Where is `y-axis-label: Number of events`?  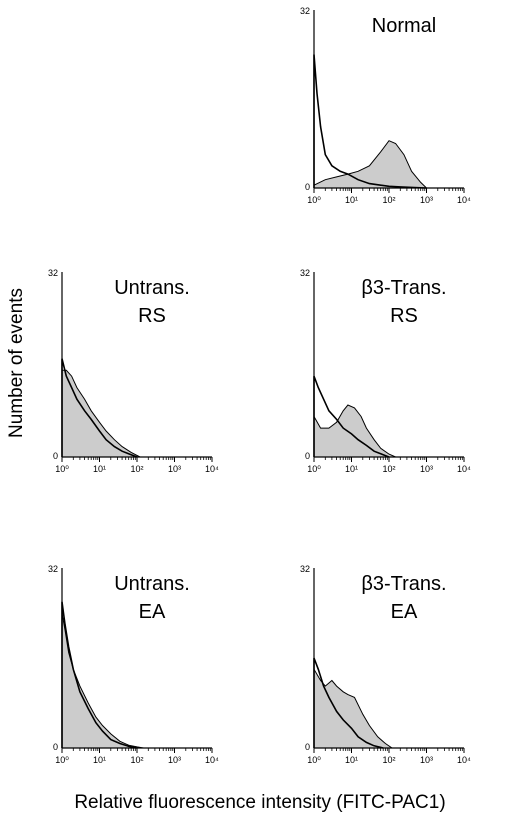 y-axis-label: Number of events is located at coordinates (16, 363).